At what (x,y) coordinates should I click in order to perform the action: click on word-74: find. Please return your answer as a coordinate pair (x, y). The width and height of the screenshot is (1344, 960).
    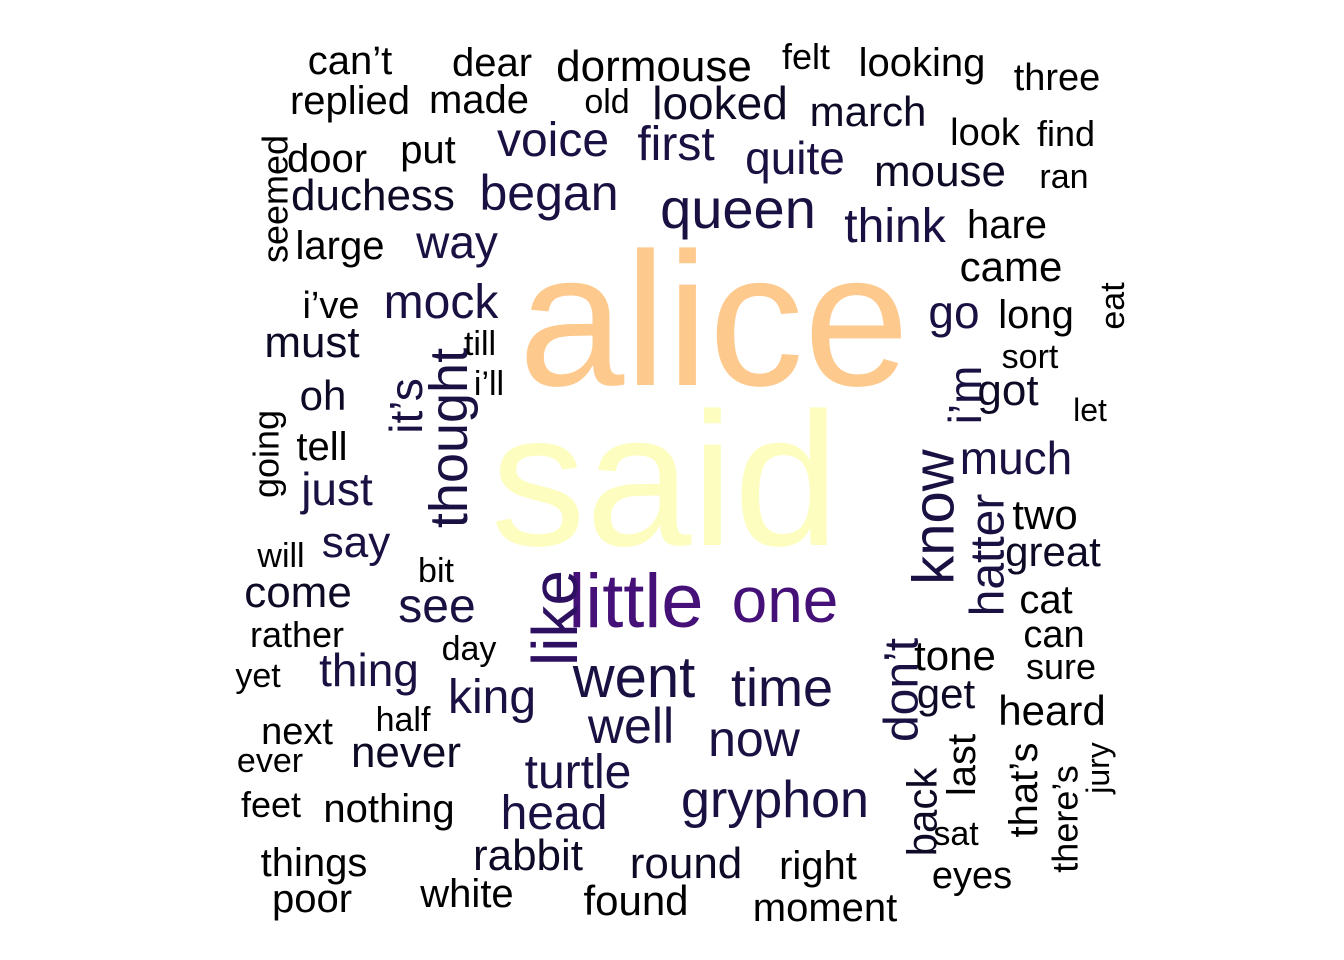
    Looking at the image, I should click on (1066, 133).